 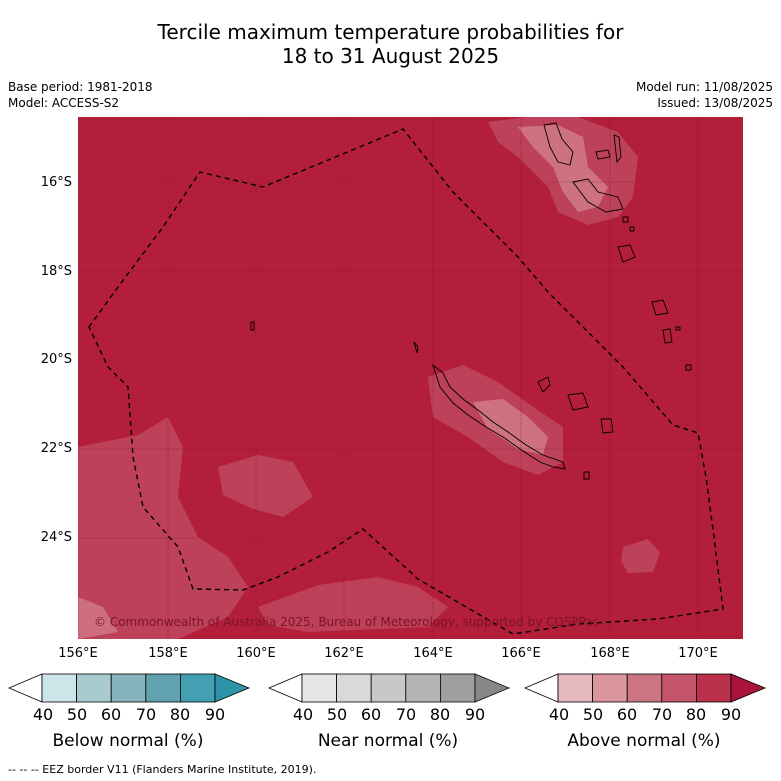 I want to click on island-espiritu-santo, so click(x=558, y=144).